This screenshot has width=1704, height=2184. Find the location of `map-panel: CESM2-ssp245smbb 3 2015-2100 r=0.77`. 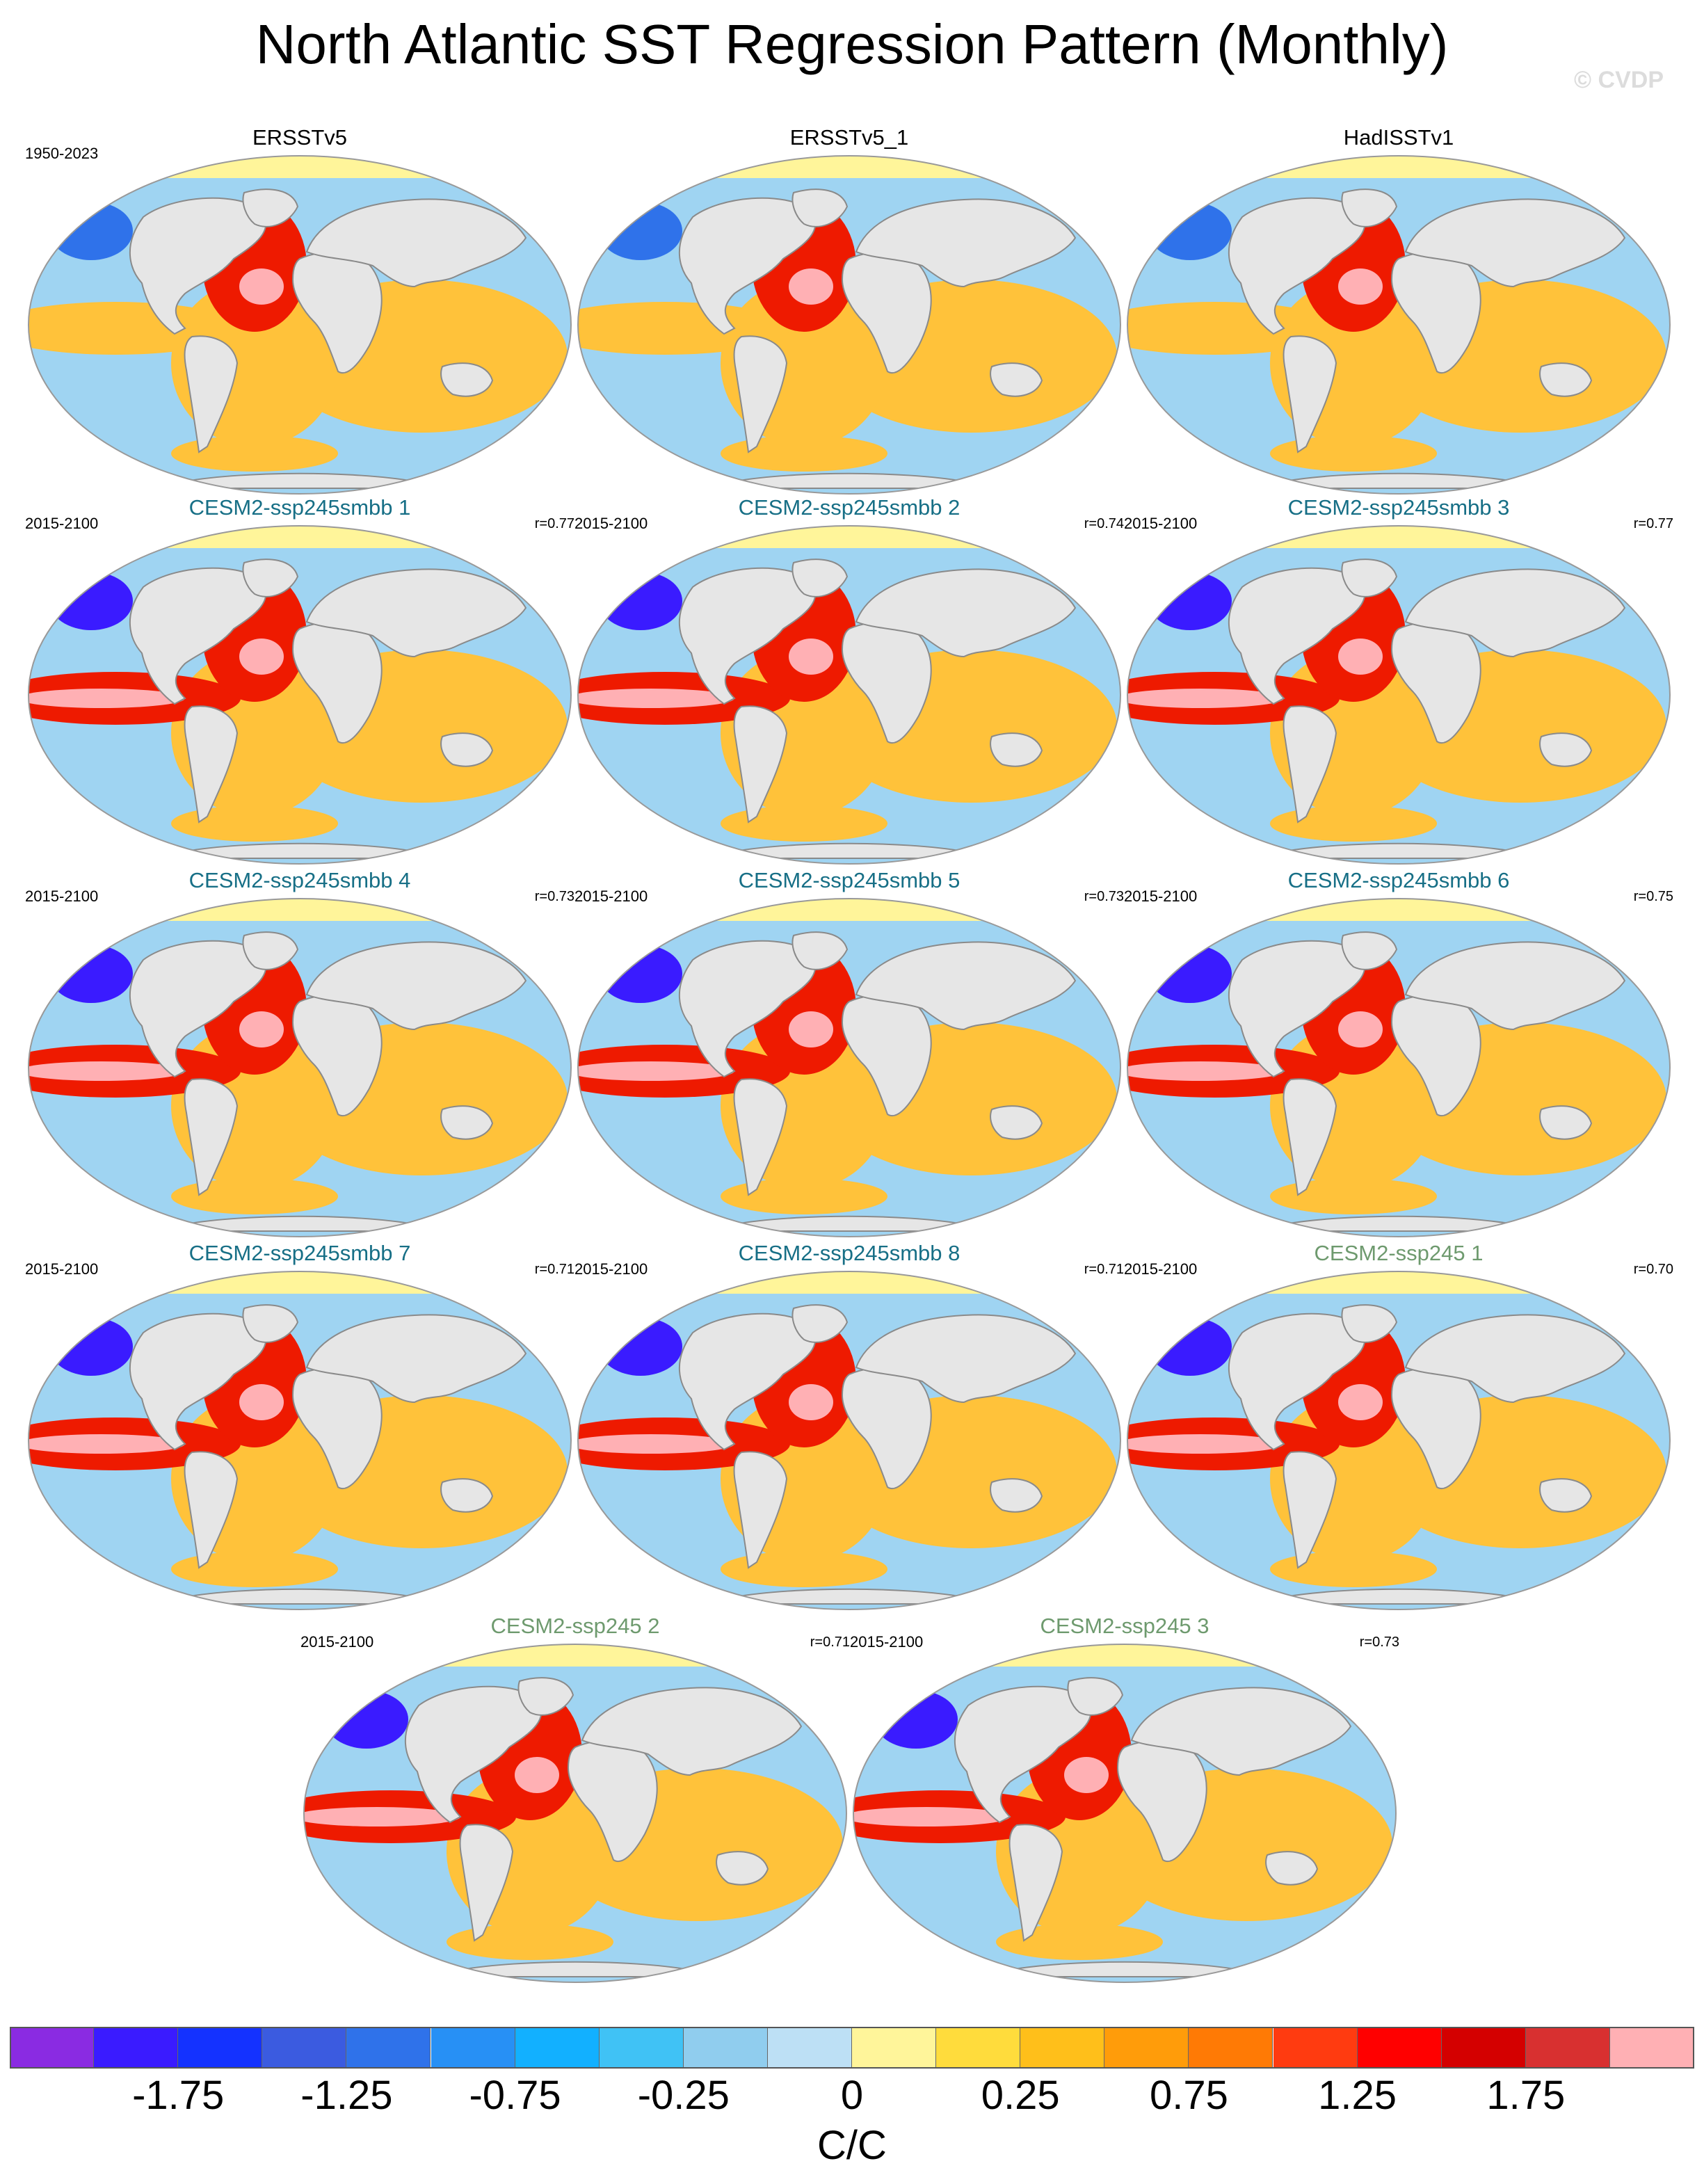

map-panel: CESM2-ssp245smbb 3 2015-2100 r=0.77 is located at coordinates (1398, 690).